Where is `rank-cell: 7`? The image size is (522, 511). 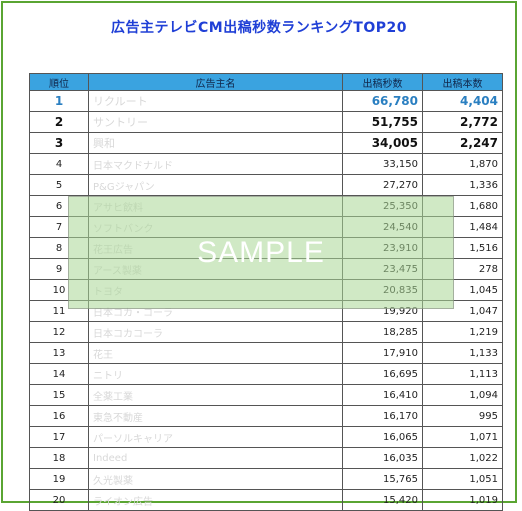 rank-cell: 7 is located at coordinates (59, 227).